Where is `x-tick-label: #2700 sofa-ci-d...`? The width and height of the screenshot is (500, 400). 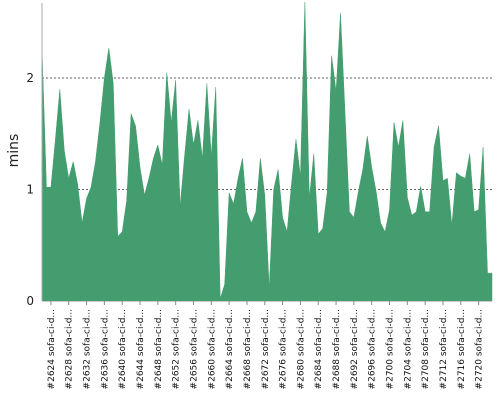 x-tick-label: #2700 sofa-ci-d... is located at coordinates (391, 349).